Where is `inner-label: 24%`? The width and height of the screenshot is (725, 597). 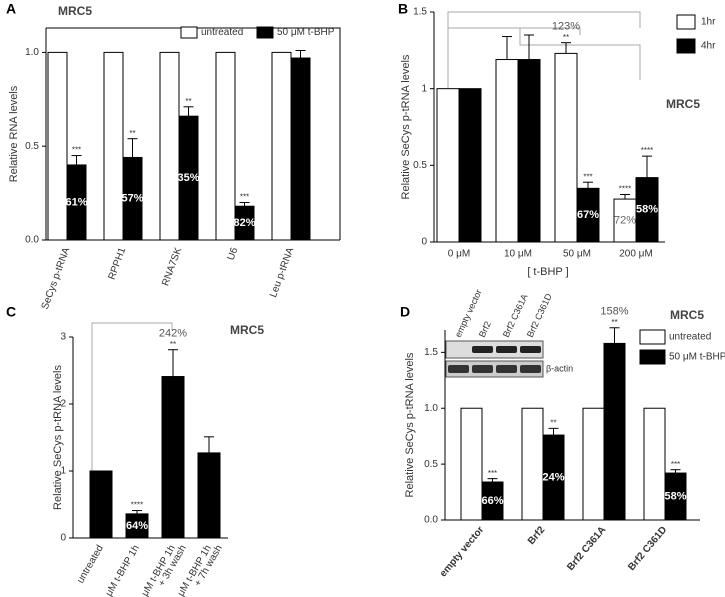 inner-label: 24% is located at coordinates (553, 477).